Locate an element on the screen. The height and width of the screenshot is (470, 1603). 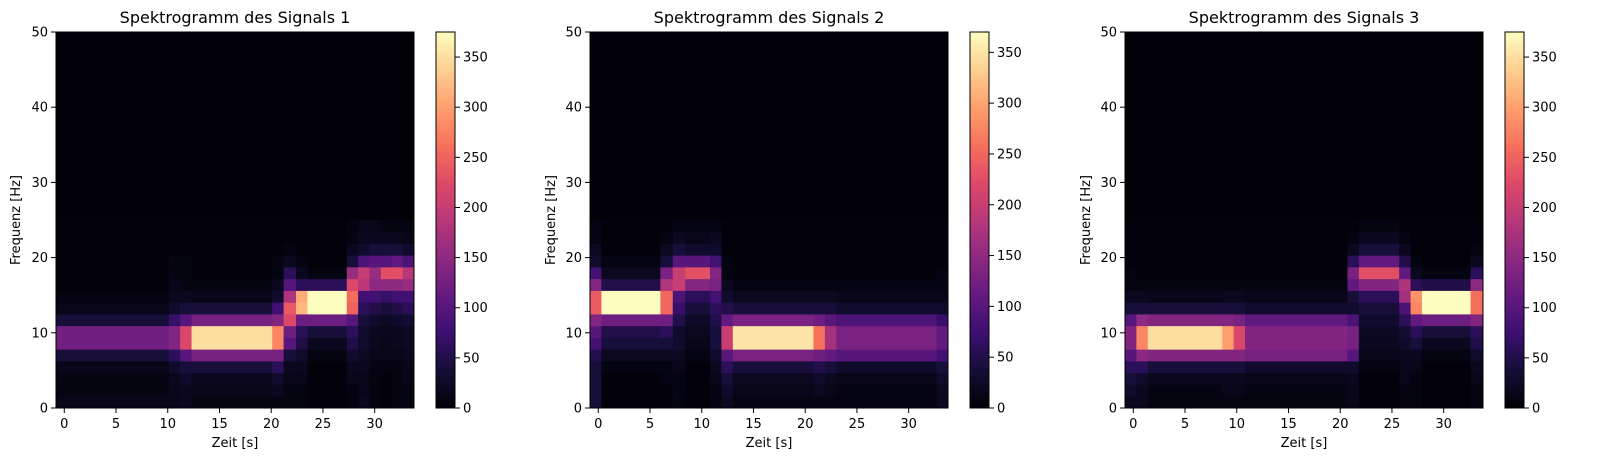
heatmap-cell-s2-b4 is located at coordinates (667, 355).